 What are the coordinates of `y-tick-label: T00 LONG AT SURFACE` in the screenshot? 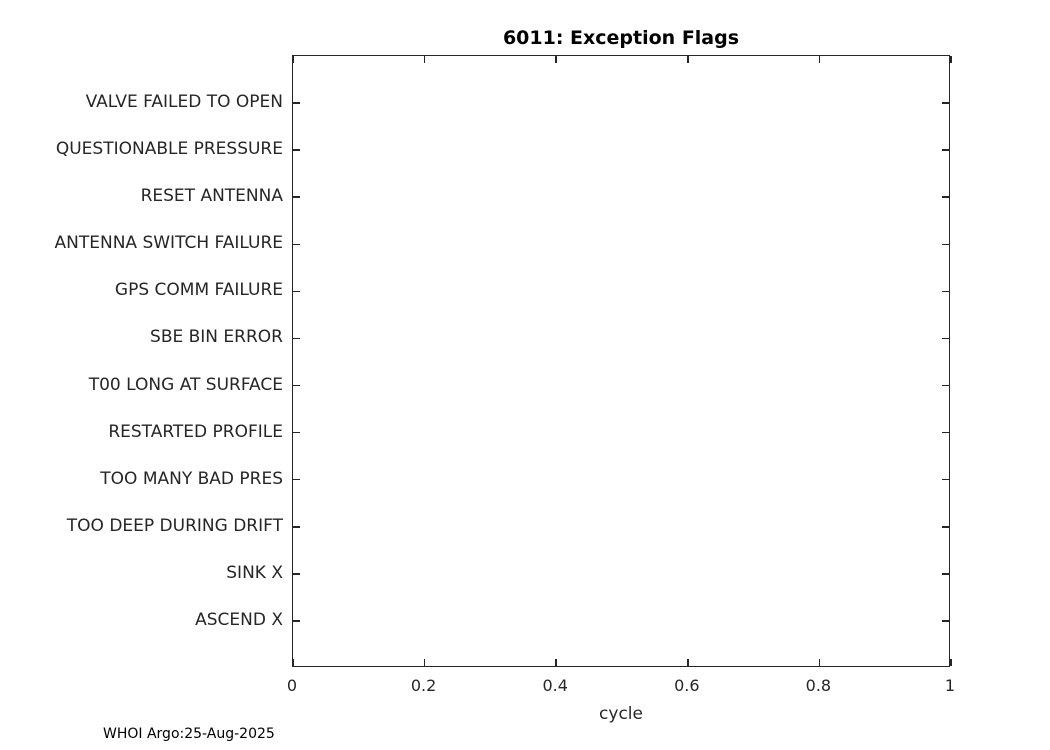 It's located at (185, 384).